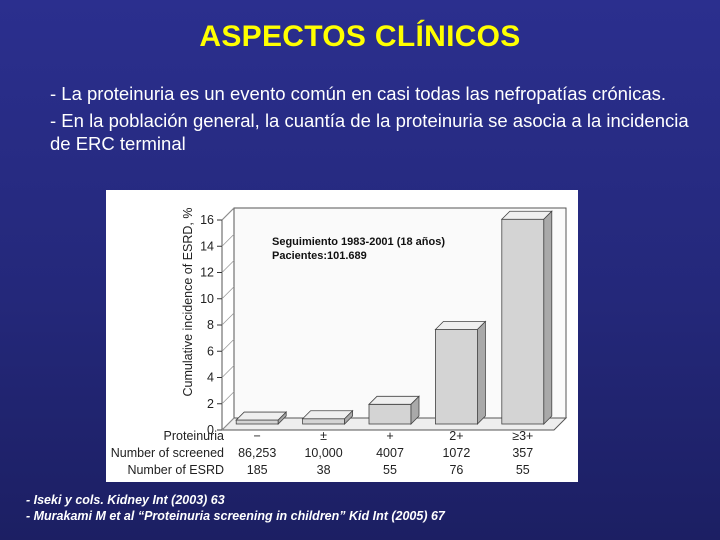 This screenshot has height=540, width=720. What do you see at coordinates (188, 302) in the screenshot?
I see `y-axis-label: Cumulative incidence of ESRD, %` at bounding box center [188, 302].